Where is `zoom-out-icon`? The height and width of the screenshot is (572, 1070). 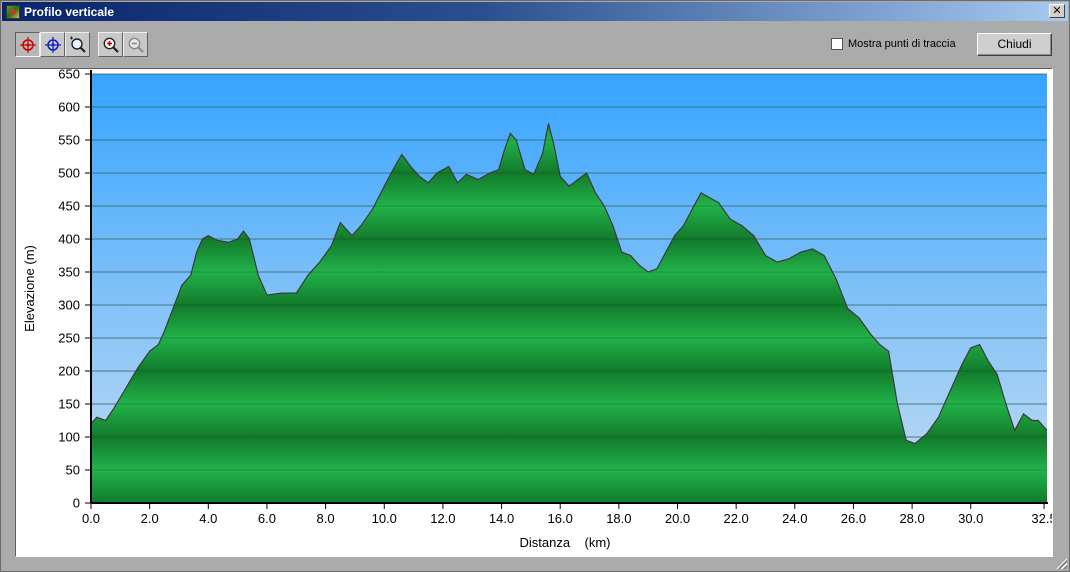
zoom-out-icon is located at coordinates (136, 45).